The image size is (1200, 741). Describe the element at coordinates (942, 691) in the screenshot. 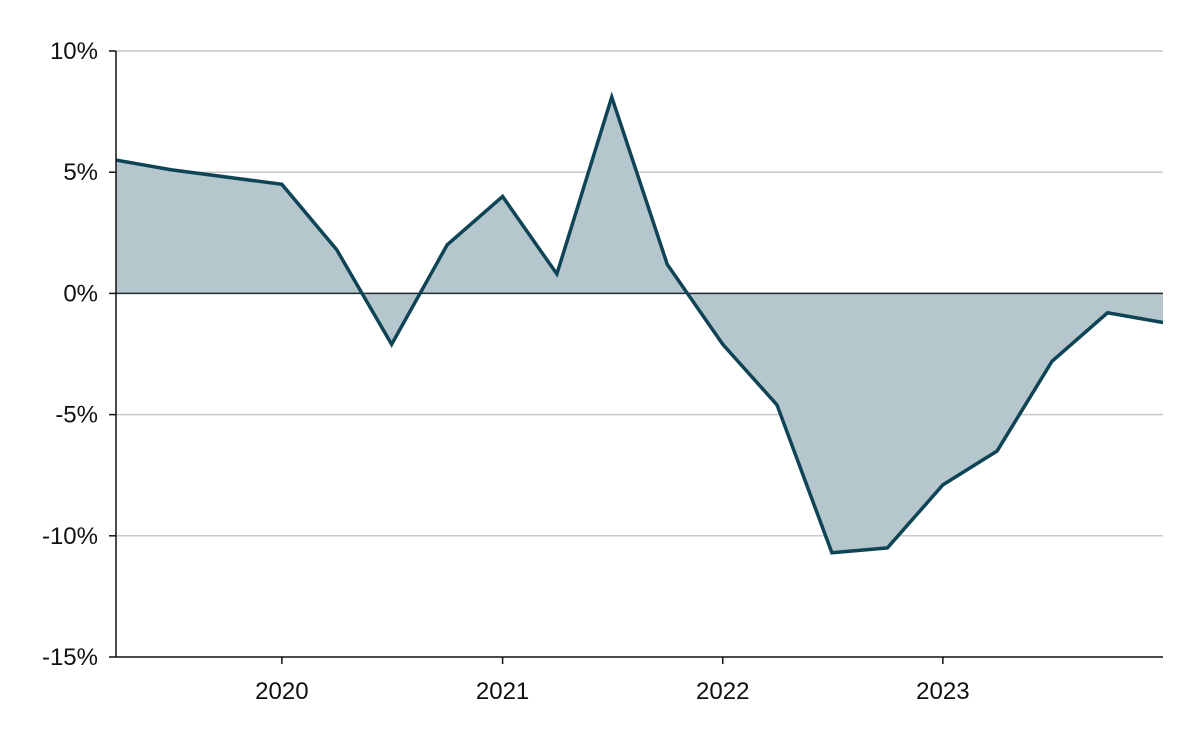

I see `x-tick-label: 2023` at that location.